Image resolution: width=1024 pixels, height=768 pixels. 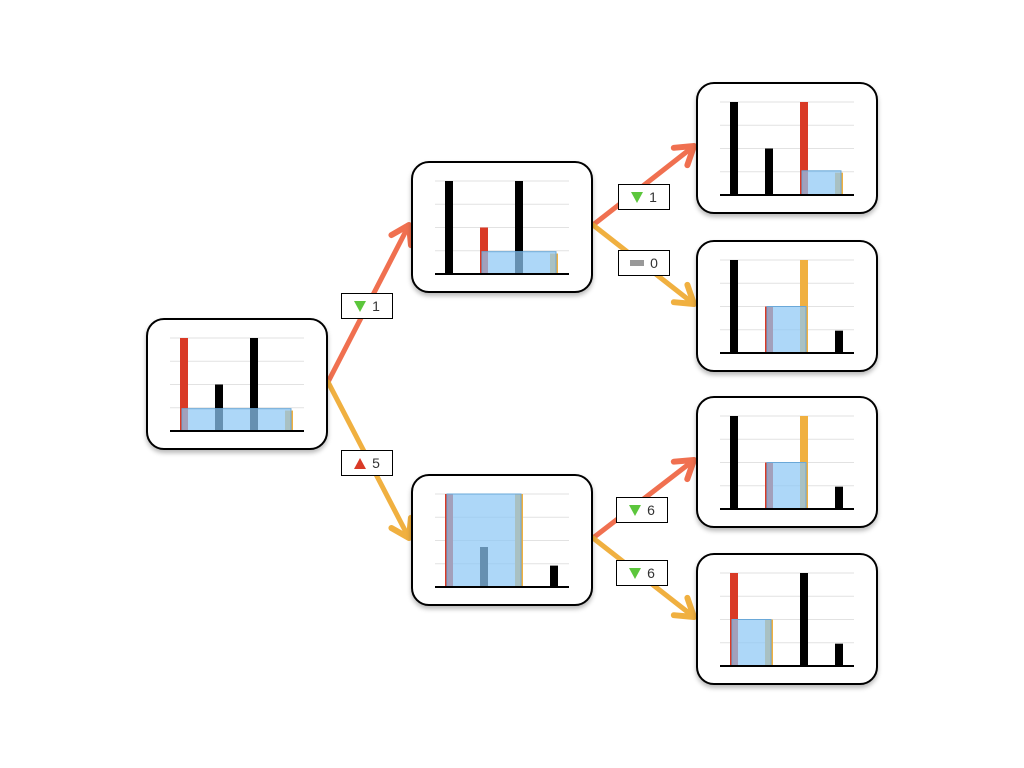 I want to click on node-ba, so click(x=787, y=462).